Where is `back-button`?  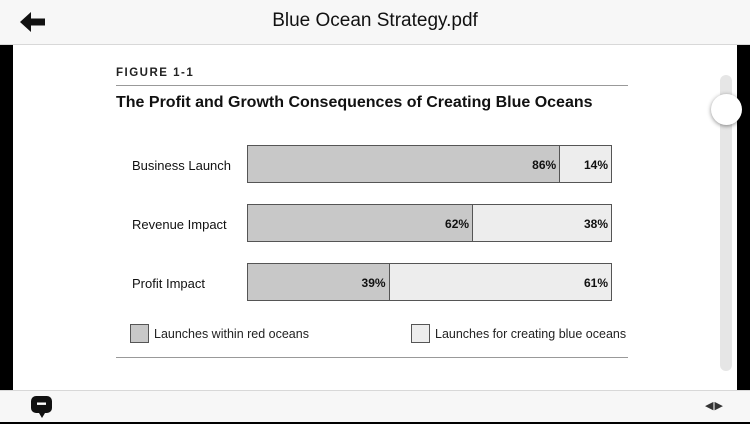
back-button is located at coordinates (33, 22).